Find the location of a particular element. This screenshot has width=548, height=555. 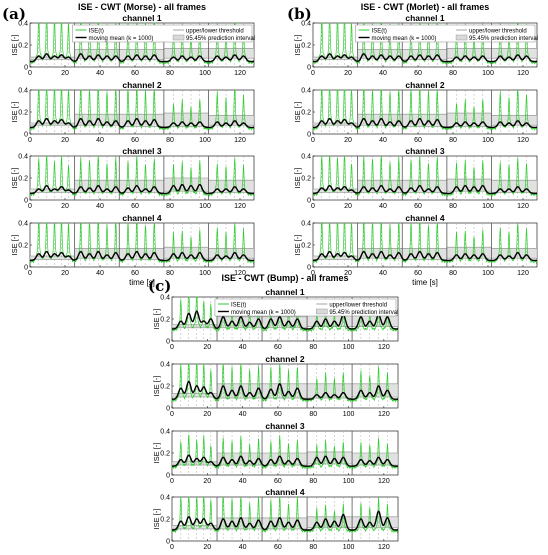

subplot-channel-3: channel 3 0 0.2 0.4 0 20 40 60 80 100 120 ISE [-] is located at coordinates (415, 178).